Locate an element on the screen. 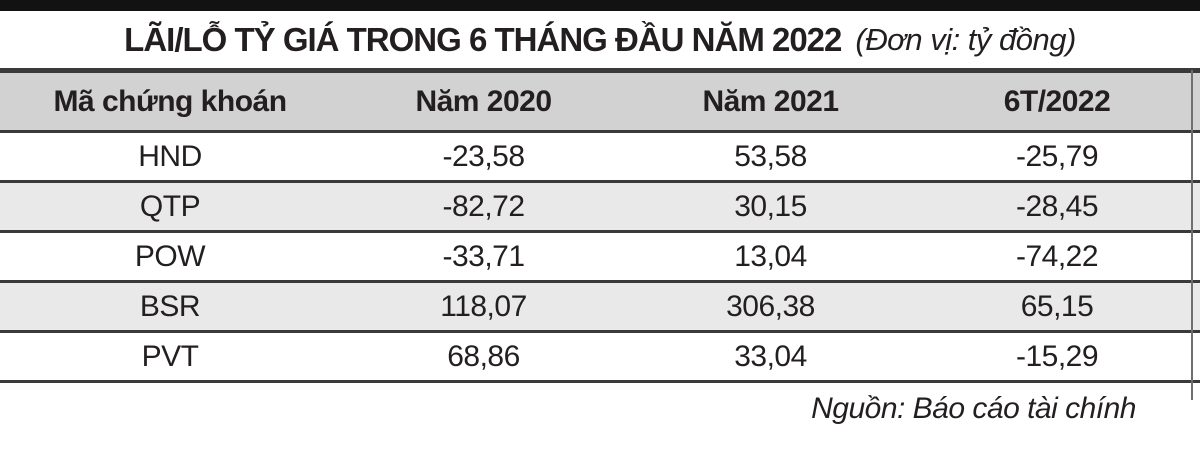 The image size is (1200, 450). ticker-cell: POW is located at coordinates (170, 257).